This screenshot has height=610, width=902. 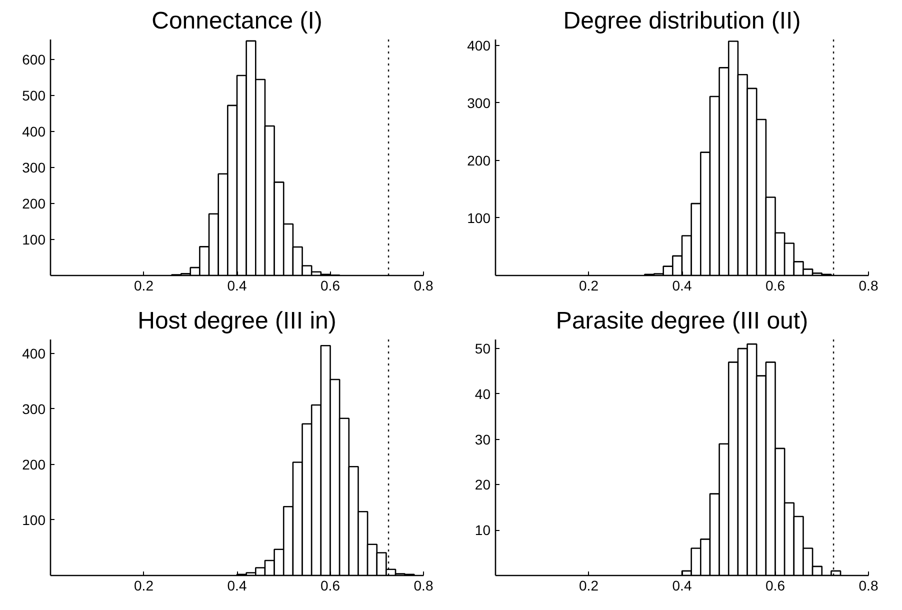 I want to click on y-tick-label: 500, so click(x=34, y=95).